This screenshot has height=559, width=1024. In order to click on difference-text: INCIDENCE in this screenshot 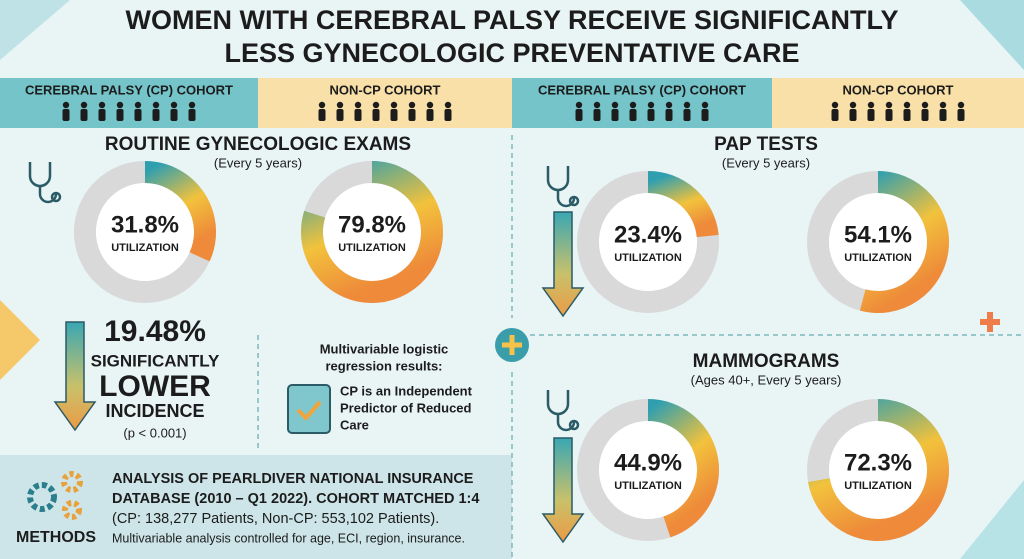, I will do `click(154, 411)`.